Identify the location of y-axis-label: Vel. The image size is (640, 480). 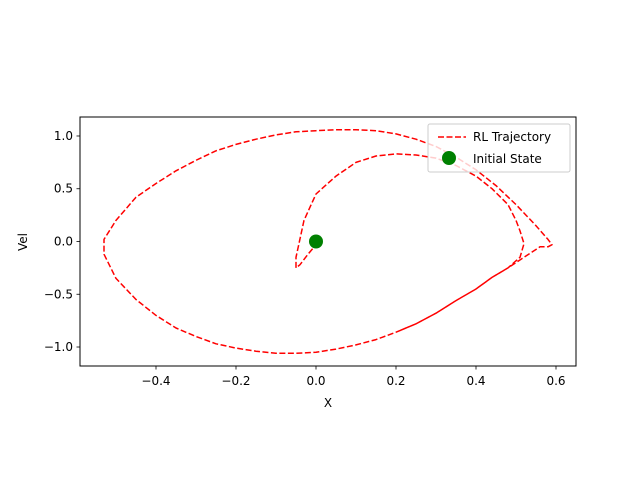
(23, 242).